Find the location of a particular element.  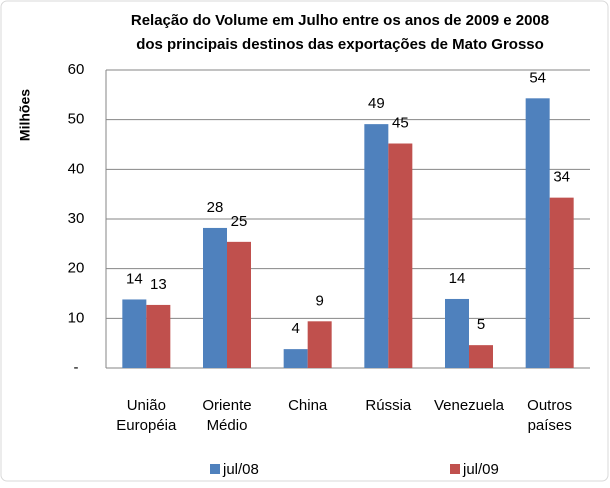

y-tick-label: 60 is located at coordinates (76, 69).